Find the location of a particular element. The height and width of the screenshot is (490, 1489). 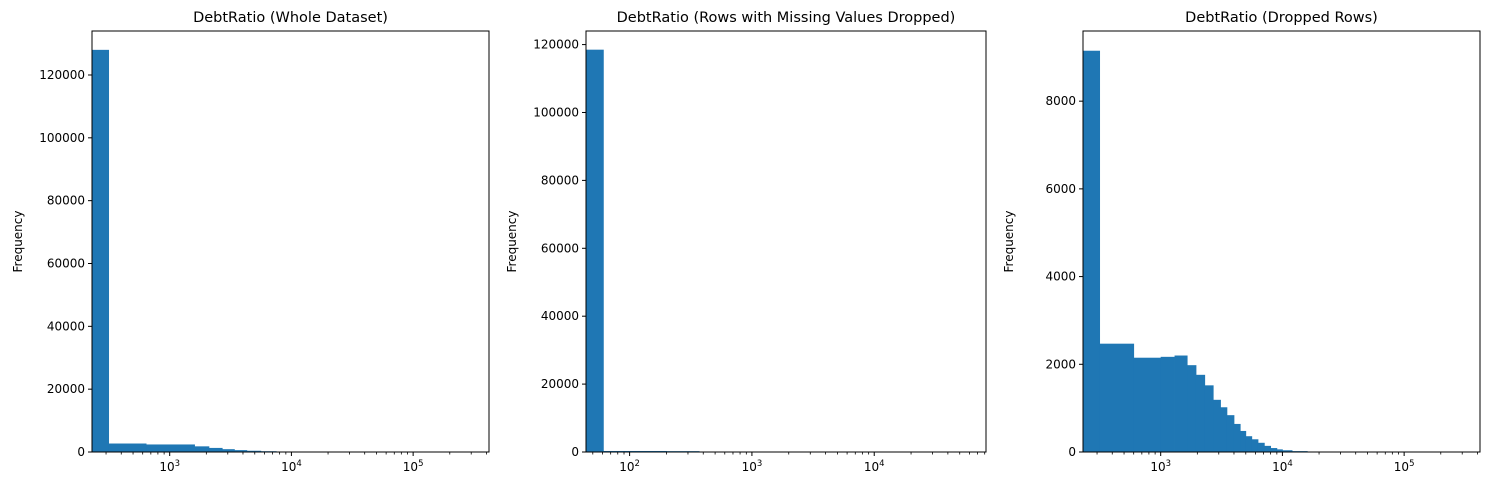

y-tick-label: 6000 is located at coordinates (1060, 189).